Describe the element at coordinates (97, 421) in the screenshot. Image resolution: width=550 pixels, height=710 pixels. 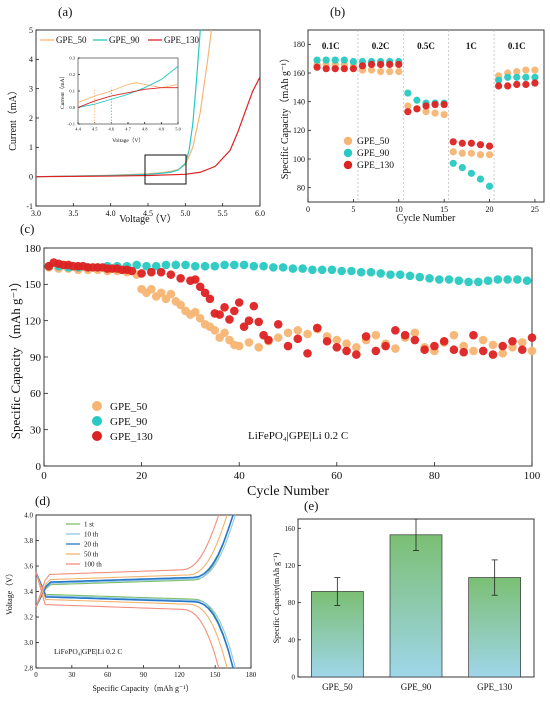
I see `legend-marker-gpe90` at that location.